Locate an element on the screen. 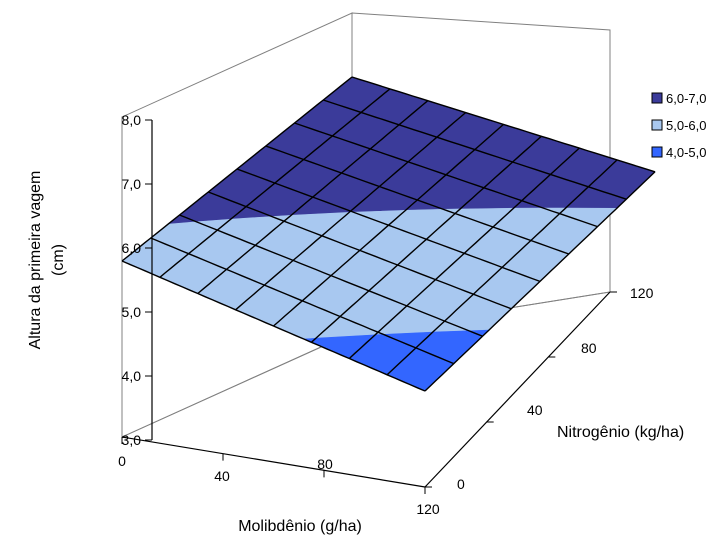  y-axis-line is located at coordinates (517, 389).